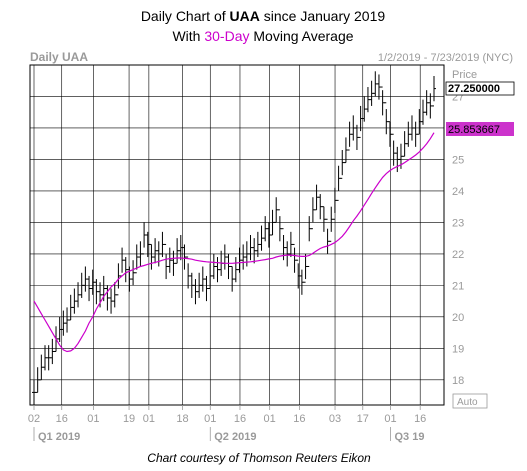  Describe the element at coordinates (458, 318) in the screenshot. I see `y-tick-label: 20` at that location.